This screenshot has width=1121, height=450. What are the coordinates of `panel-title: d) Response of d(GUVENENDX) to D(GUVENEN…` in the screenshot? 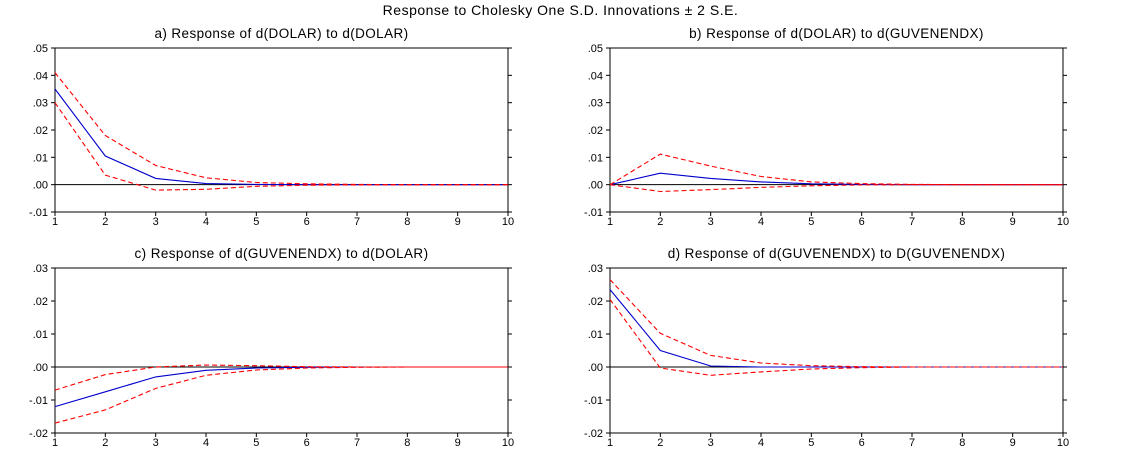 It's located at (837, 253).